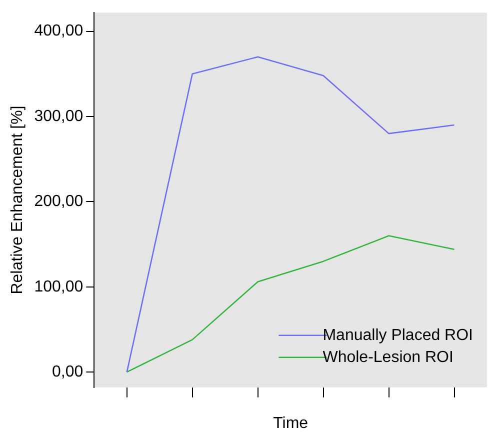 This screenshot has width=499, height=437. I want to click on y-axis-title: Relative Enhancement [%], so click(17, 200).